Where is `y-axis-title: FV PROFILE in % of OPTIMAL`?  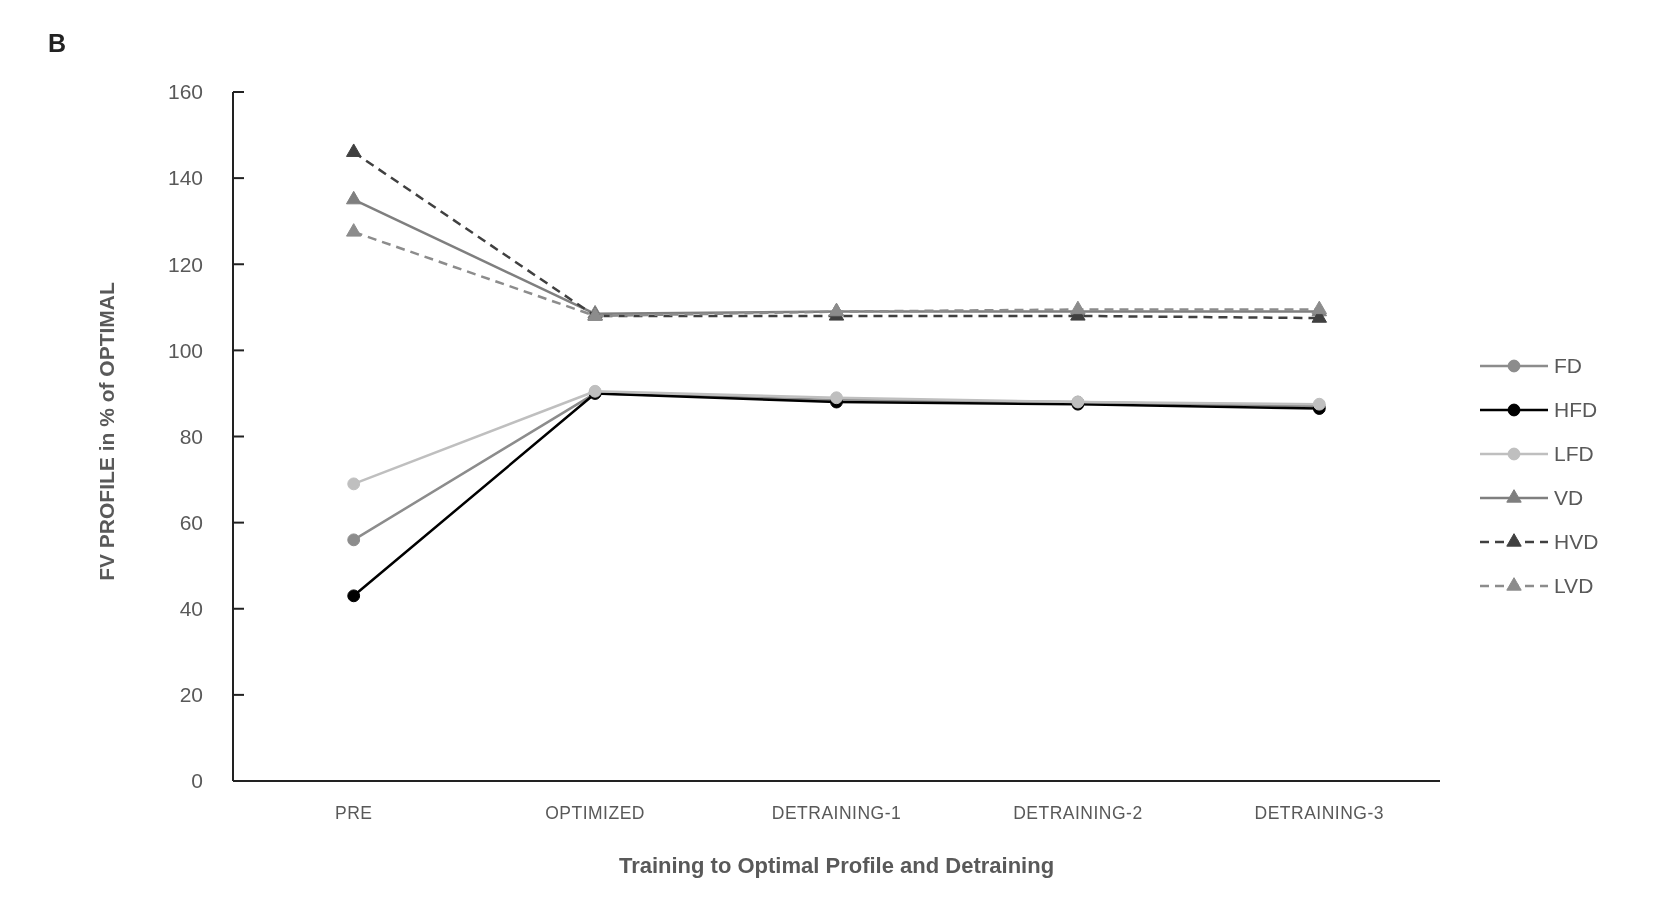 y-axis-title: FV PROFILE in % of OPTIMAL is located at coordinates (106, 431).